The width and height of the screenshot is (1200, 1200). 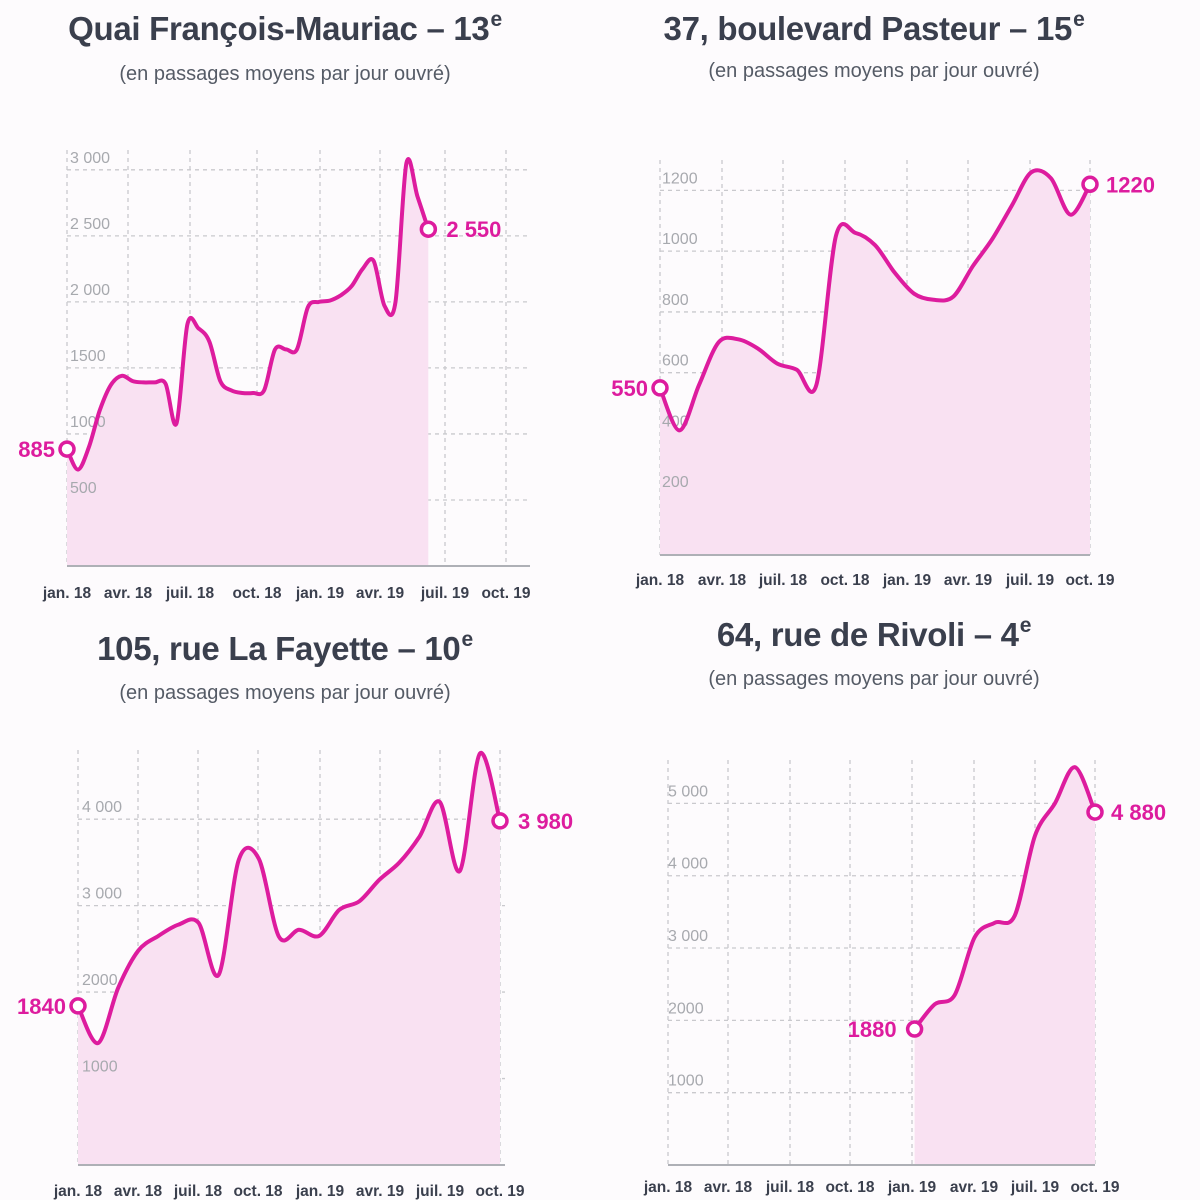 What do you see at coordinates (874, 633) in the screenshot?
I see `chart-title: 64, rue de Rivoli – 4e` at bounding box center [874, 633].